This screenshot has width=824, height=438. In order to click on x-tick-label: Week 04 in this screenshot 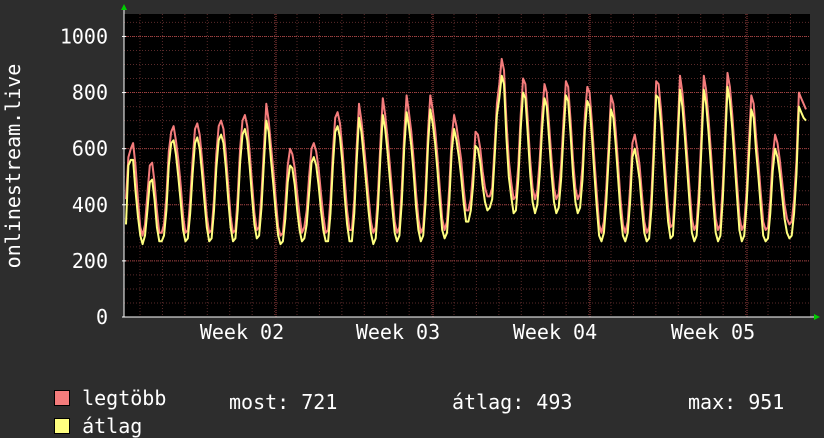, I will do `click(555, 332)`.